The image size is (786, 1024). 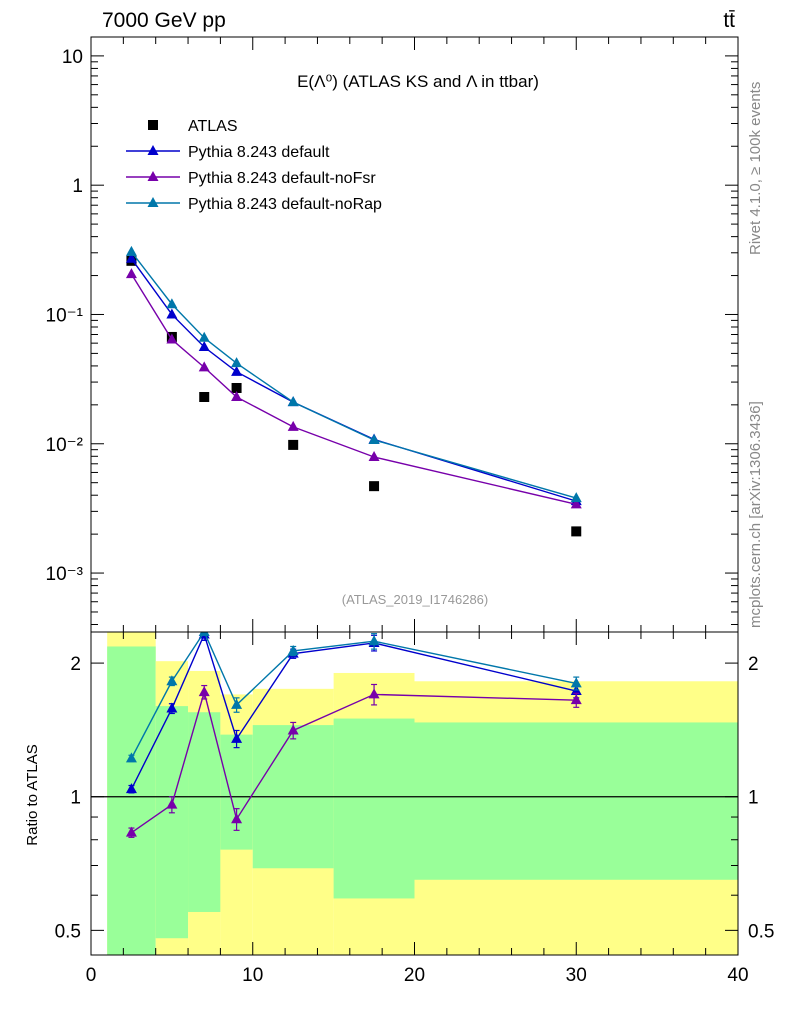 What do you see at coordinates (415, 599) in the screenshot?
I see `watermark: (ATLAS_2019_I1746286)` at bounding box center [415, 599].